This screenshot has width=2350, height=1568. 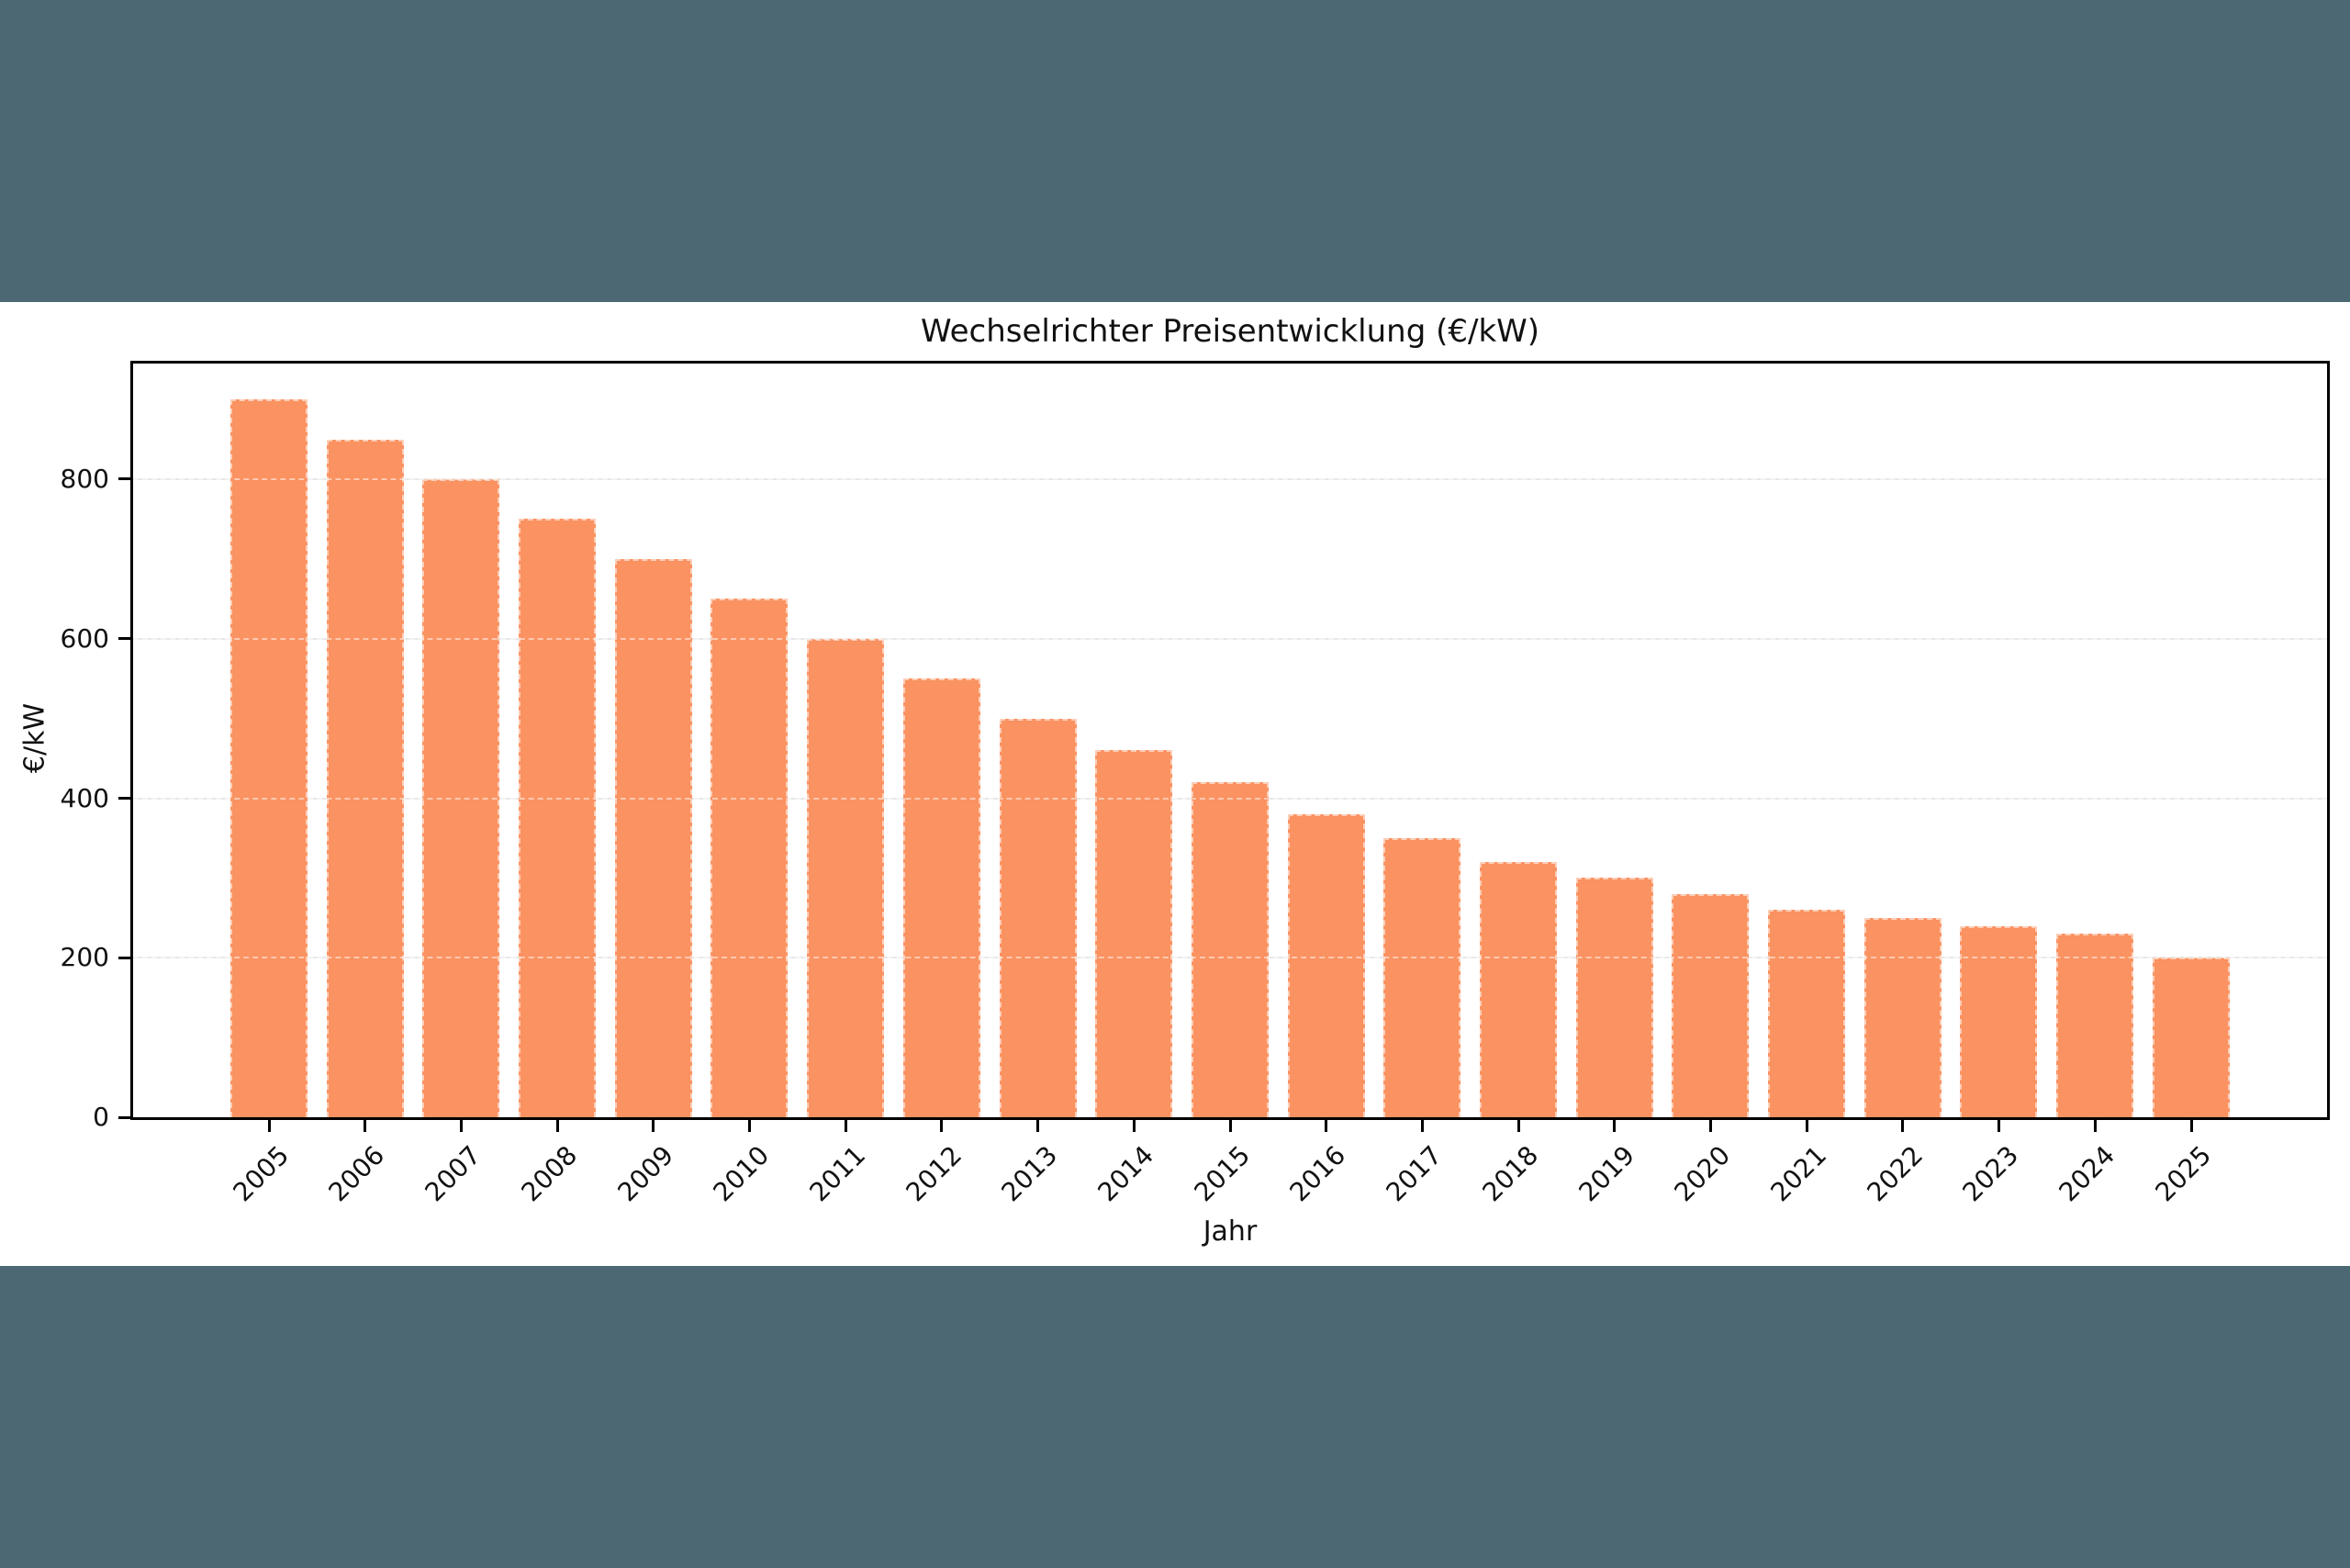 What do you see at coordinates (34, 738) in the screenshot?
I see `y-axis-label: €/kW` at bounding box center [34, 738].